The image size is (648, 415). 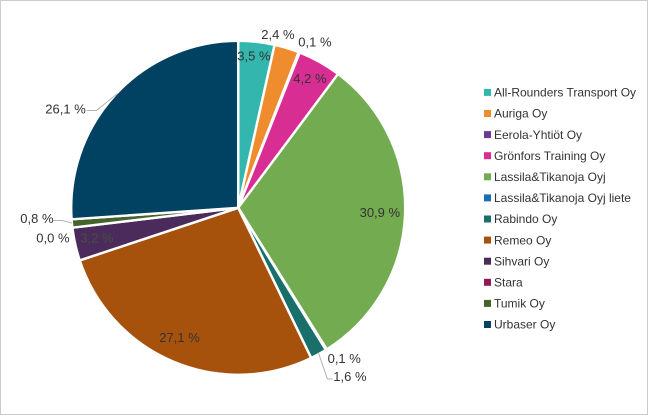 What do you see at coordinates (565, 93) in the screenshot?
I see `svg-text: All-Rounders Transport Oy` at bounding box center [565, 93].